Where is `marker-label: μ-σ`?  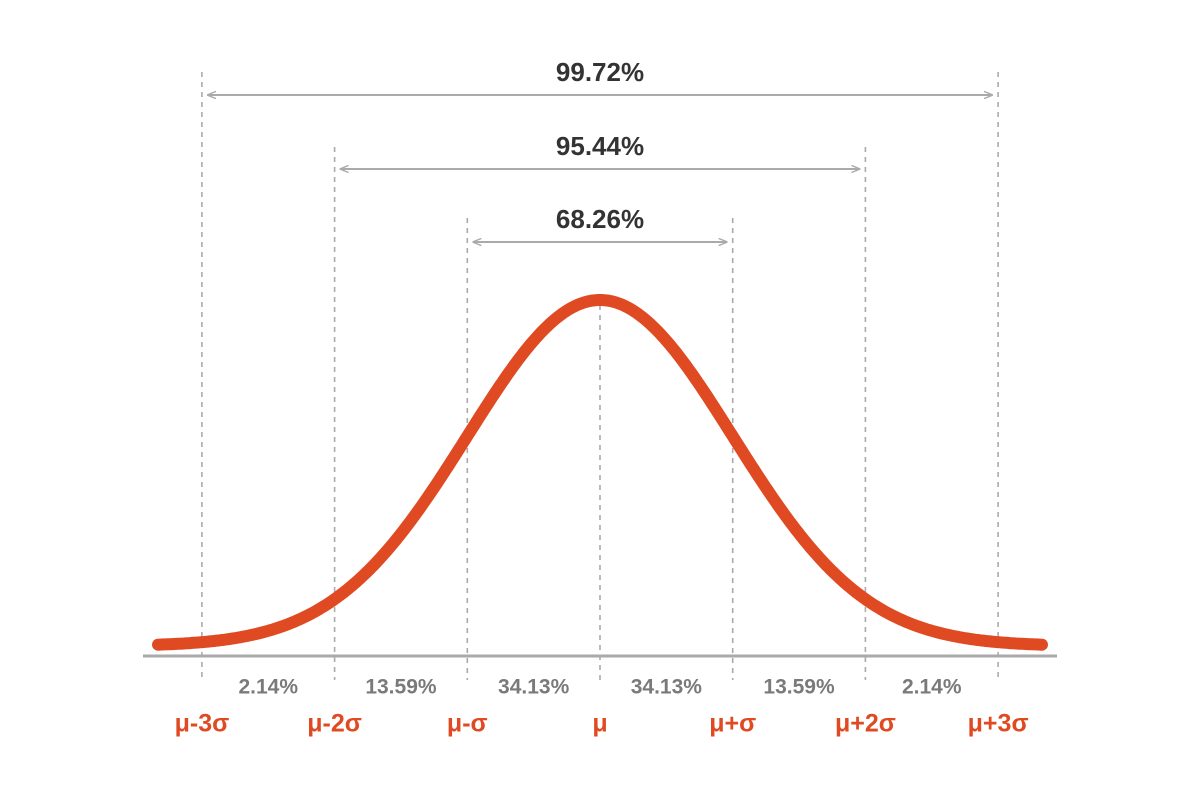 marker-label: μ-σ is located at coordinates (467, 724).